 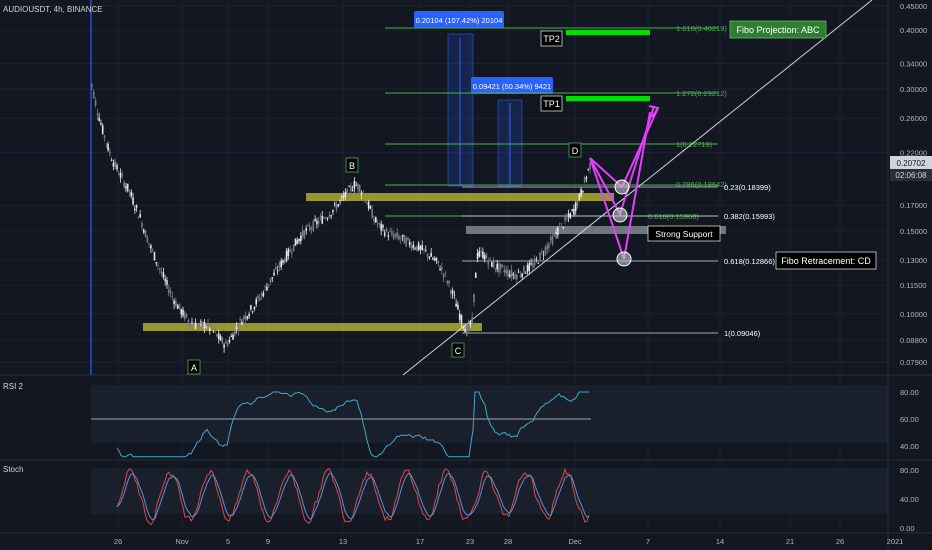 I want to click on support-zone-a-c, so click(x=312, y=327).